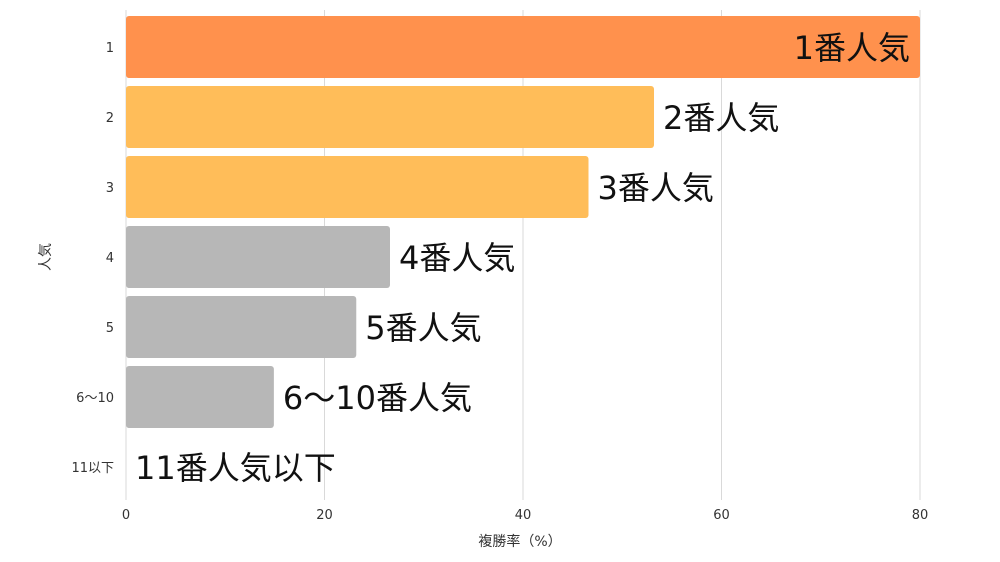 The height and width of the screenshot is (562, 1000). What do you see at coordinates (324, 515) in the screenshot?
I see `x-tick-label: 20` at bounding box center [324, 515].